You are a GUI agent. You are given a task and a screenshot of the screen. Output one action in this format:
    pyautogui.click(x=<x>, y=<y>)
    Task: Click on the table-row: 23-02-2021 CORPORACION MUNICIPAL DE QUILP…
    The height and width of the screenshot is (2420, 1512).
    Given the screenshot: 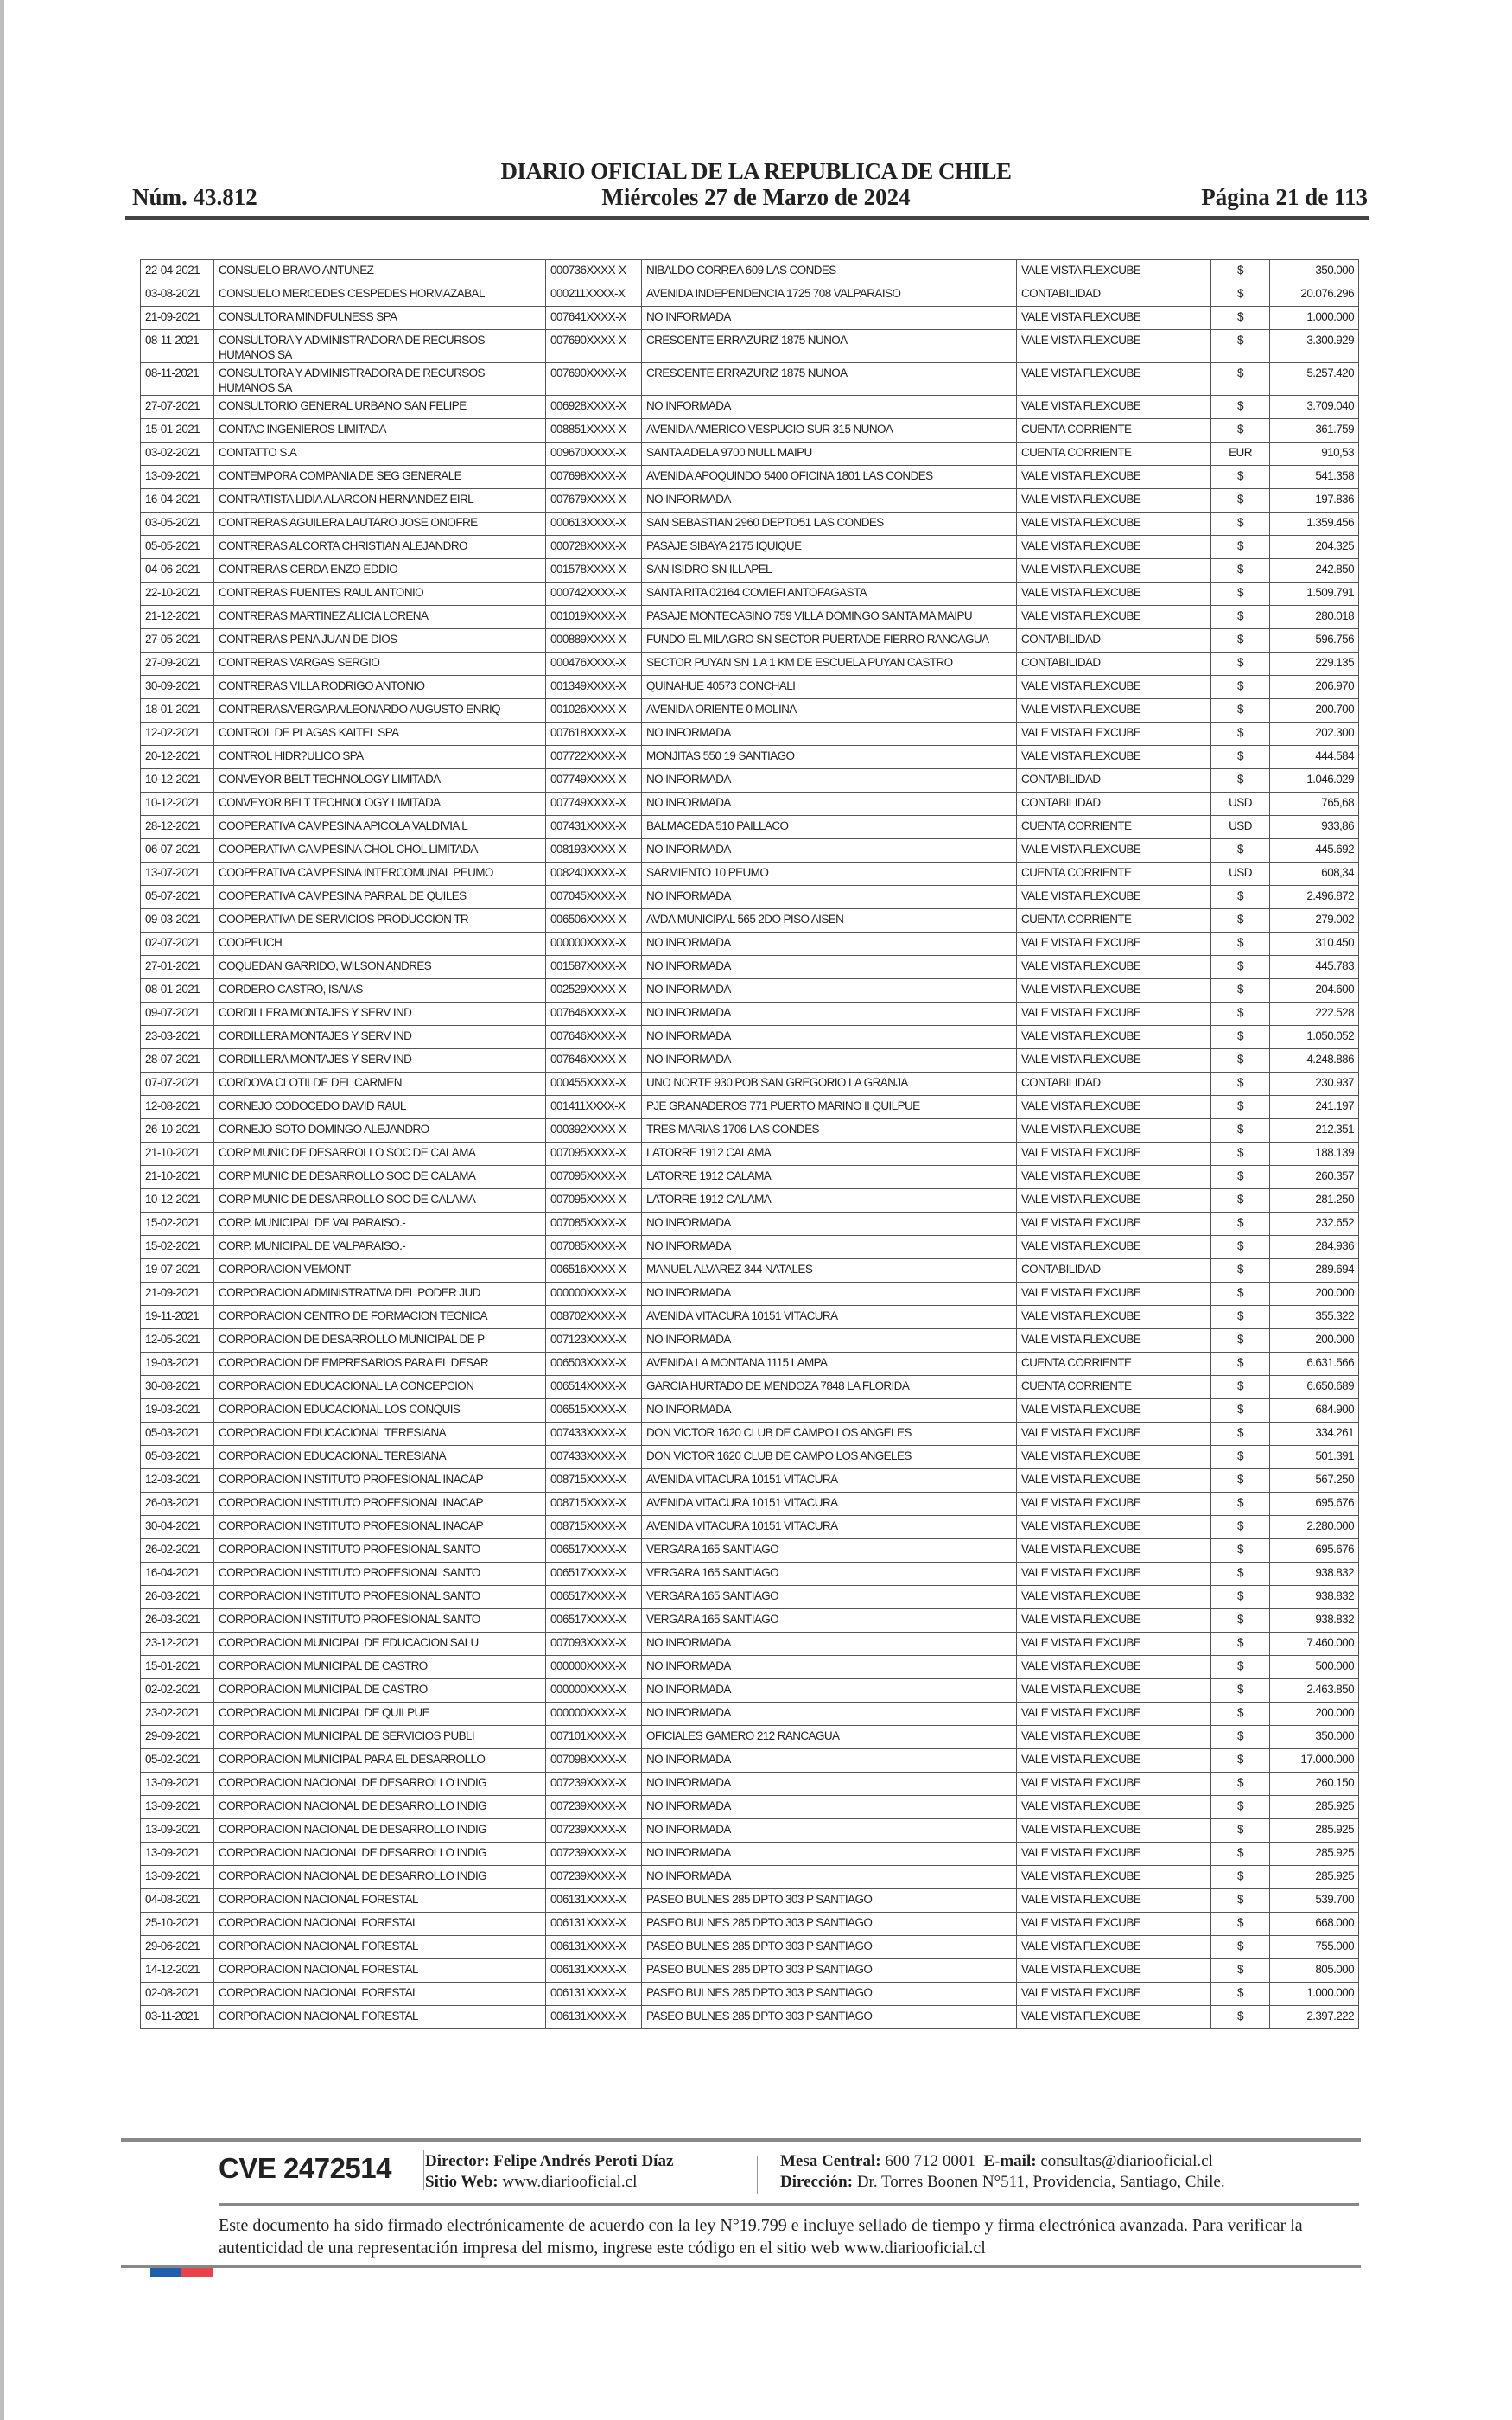 What is the action you would take?
    pyautogui.click(x=749, y=1714)
    